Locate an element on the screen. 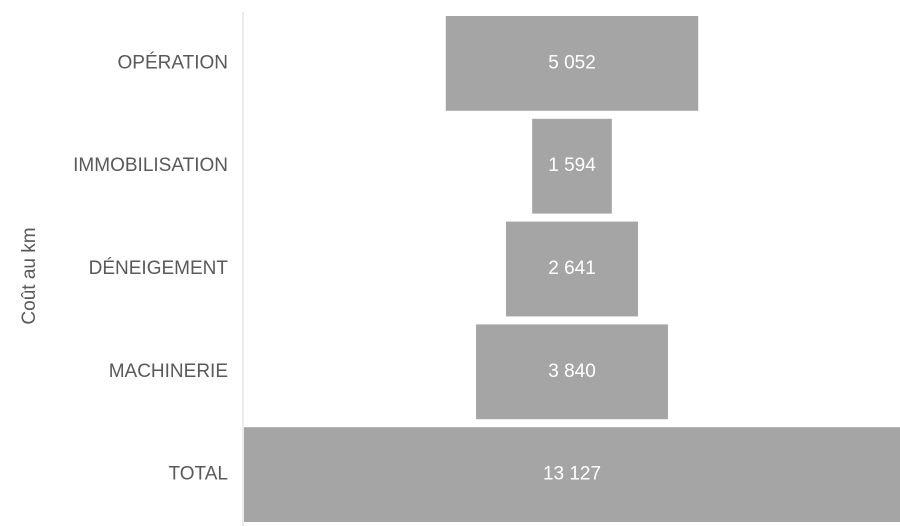 This screenshot has width=900, height=526. bar-deneigement is located at coordinates (572, 269).